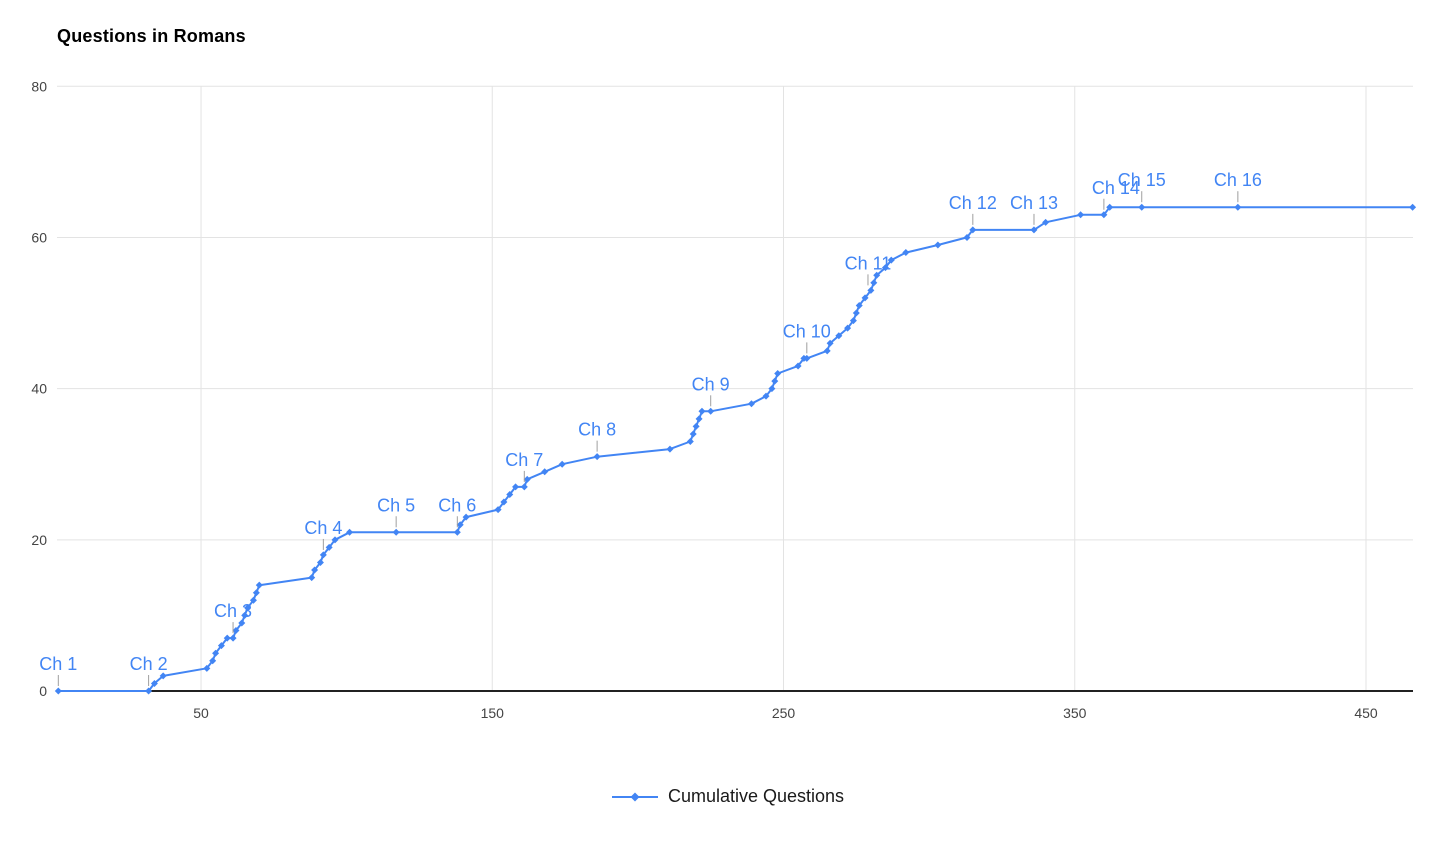 The image size is (1456, 843). What do you see at coordinates (151, 36) in the screenshot?
I see `chart-title: Questions in Romans` at bounding box center [151, 36].